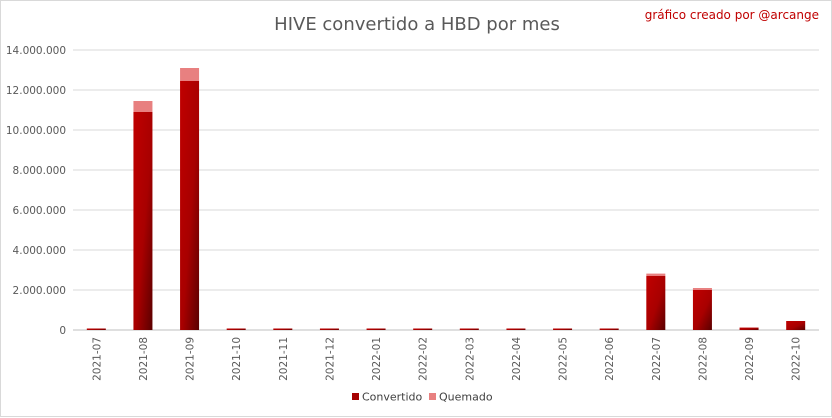 This screenshot has width=832, height=418. Describe the element at coordinates (36, 91) in the screenshot. I see `y-tick-label: 12.000.000` at that location.